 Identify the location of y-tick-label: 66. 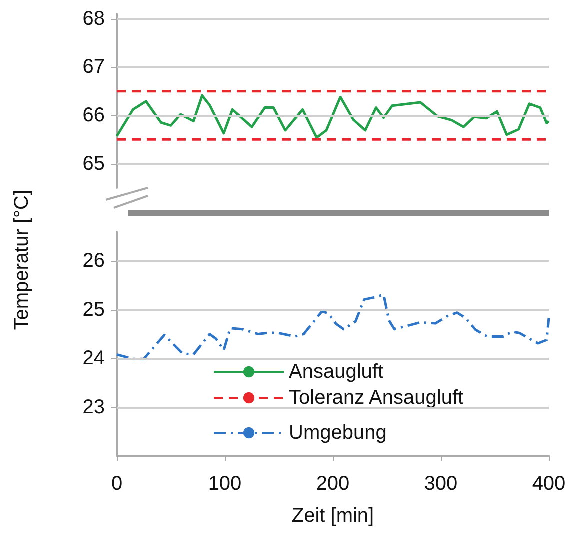
(93, 115).